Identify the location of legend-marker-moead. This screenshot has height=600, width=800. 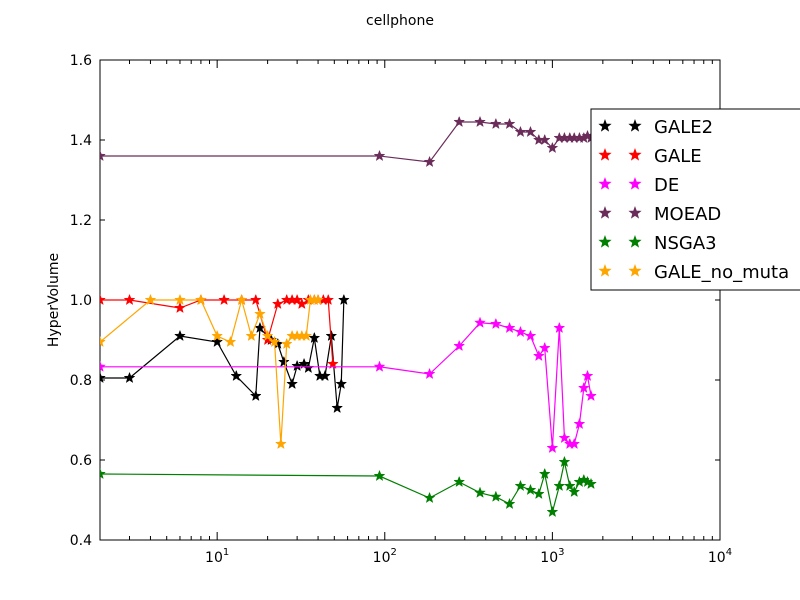
(635, 212).